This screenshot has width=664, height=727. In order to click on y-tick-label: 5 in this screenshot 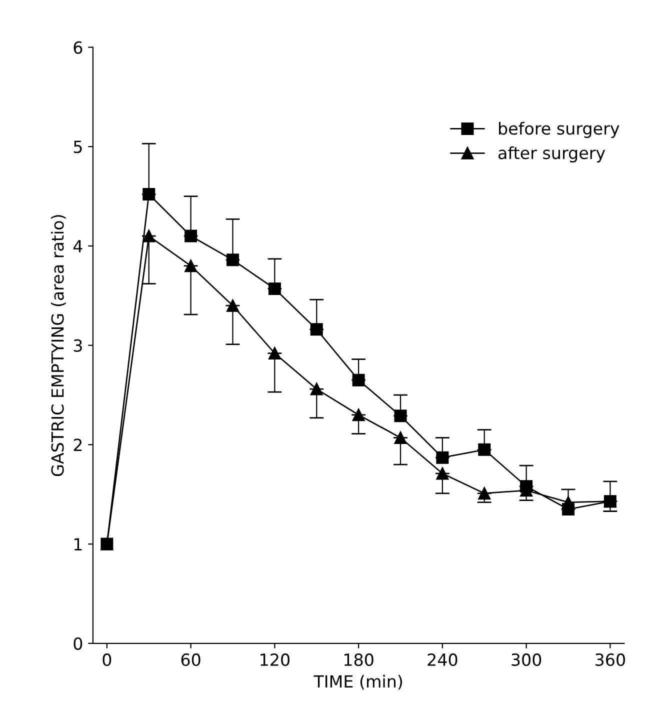, I will do `click(78, 147)`.